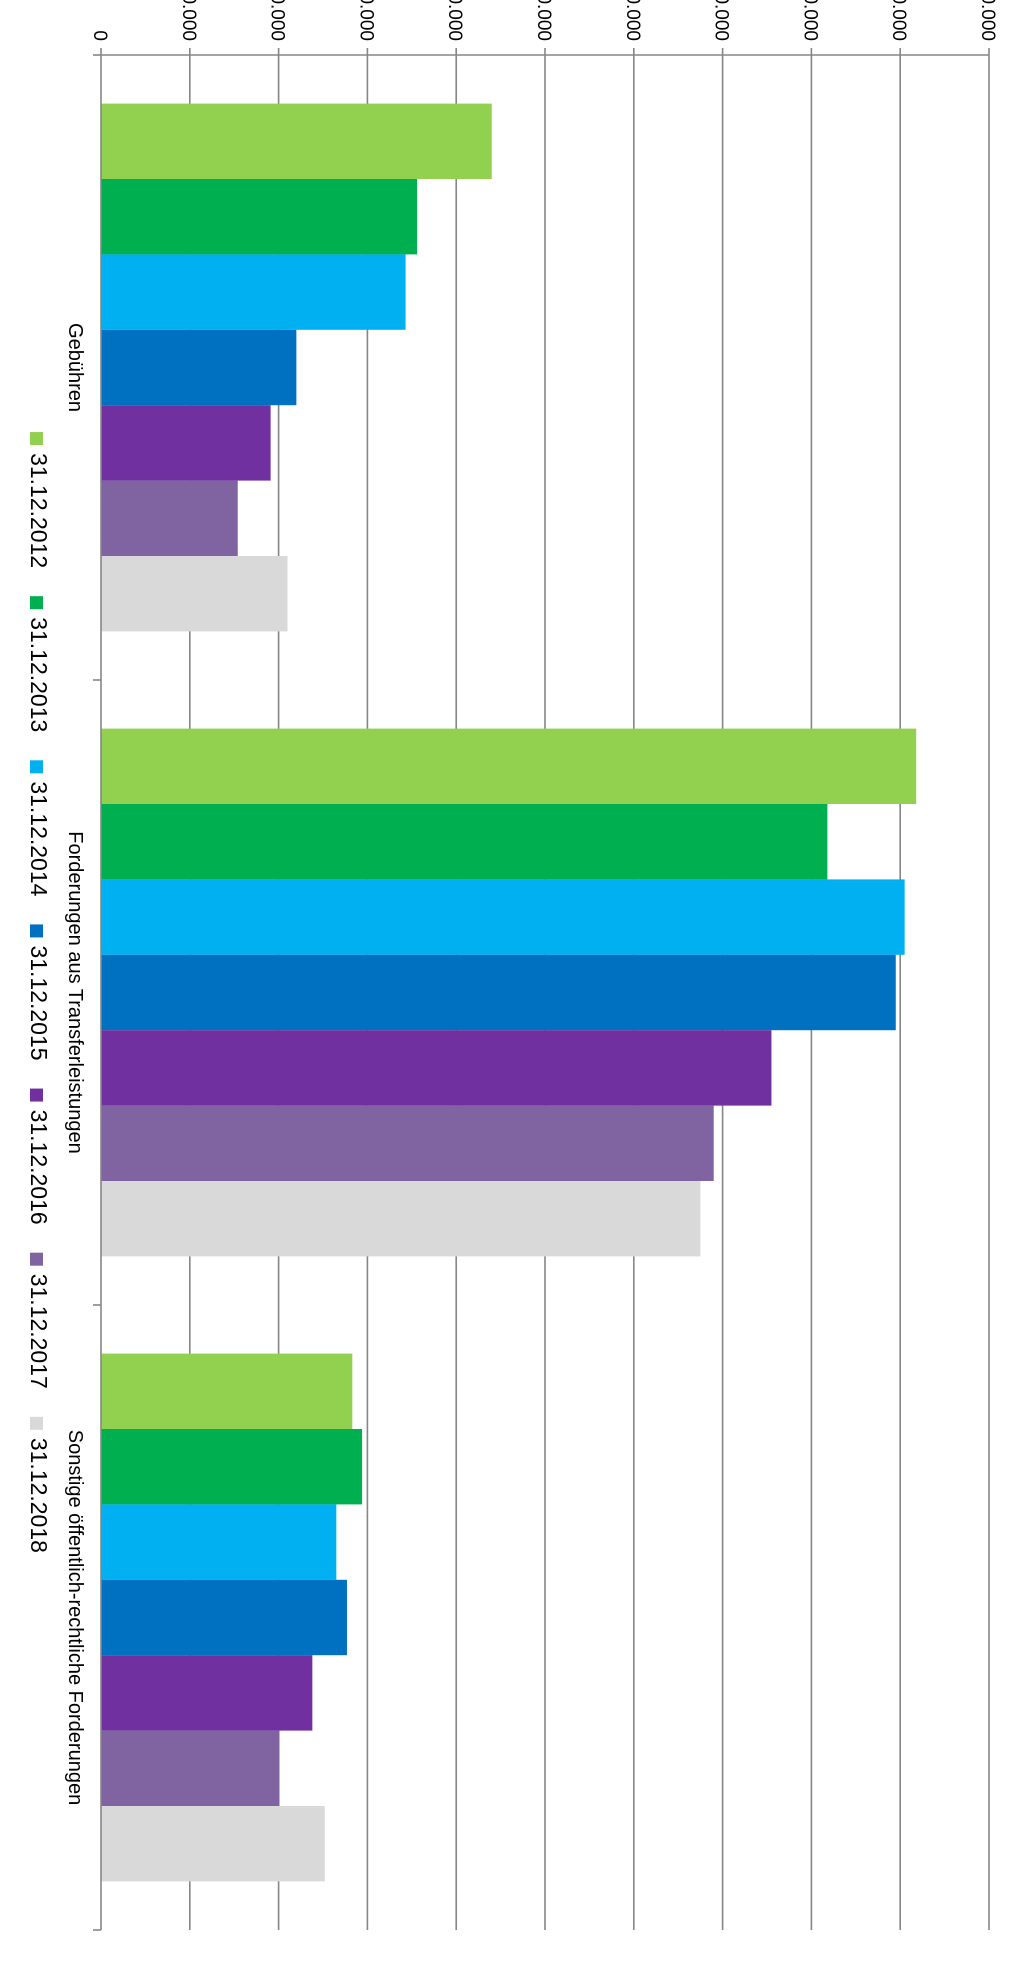 This screenshot has width=1009, height=1962. What do you see at coordinates (39, 674) in the screenshot?
I see `legend-label: 31.12.2013` at bounding box center [39, 674].